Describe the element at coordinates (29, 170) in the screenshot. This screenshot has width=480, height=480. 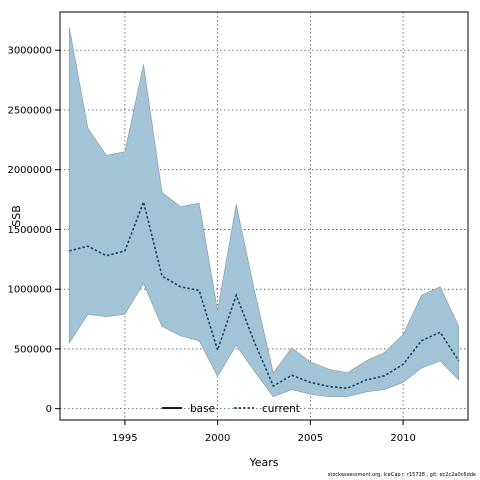
I see `y-tick-label-2000000: 2000000` at that location.